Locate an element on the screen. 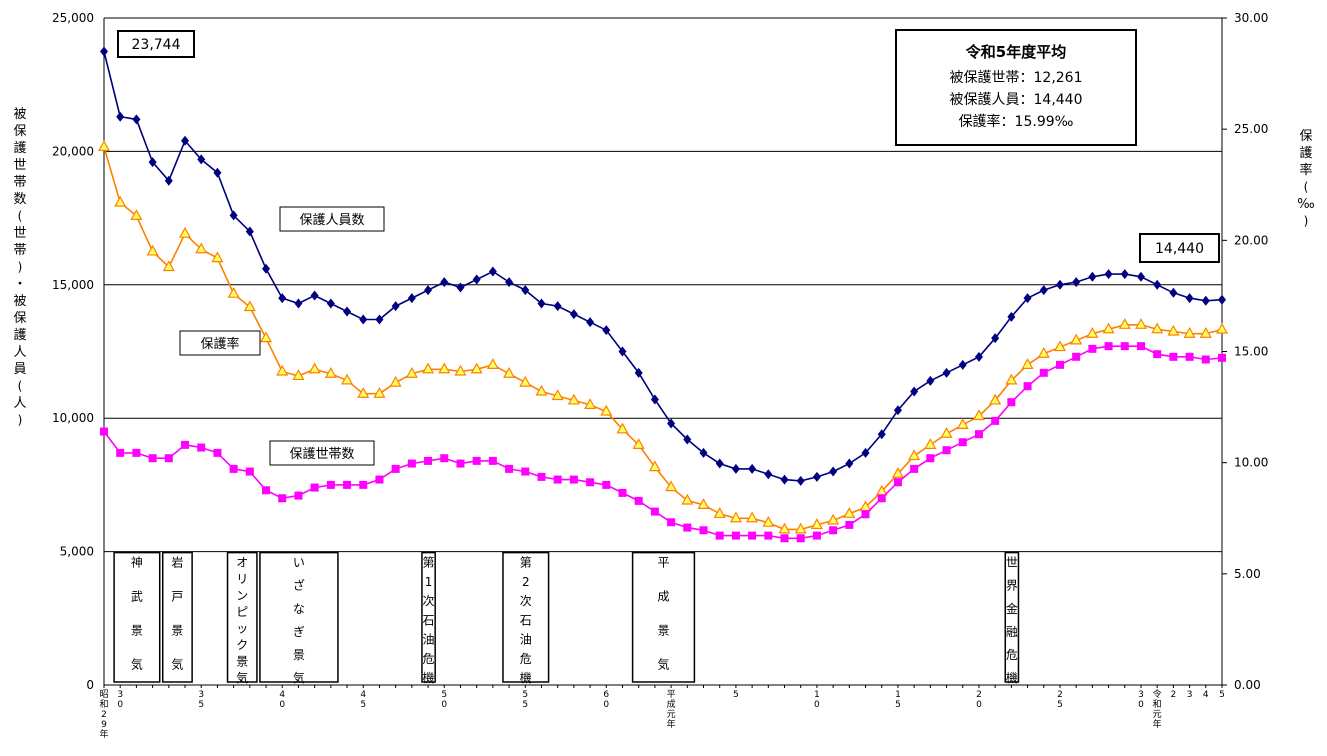 The height and width of the screenshot is (756, 1327). period-label: 神武景気 is located at coordinates (137, 614).